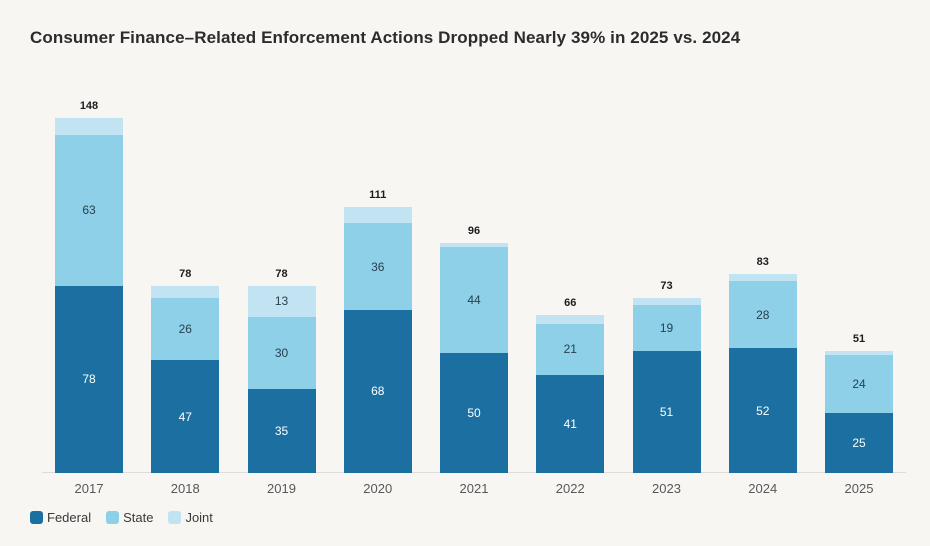 This screenshot has width=930, height=546. I want to click on legend-item-state: State, so click(129, 517).